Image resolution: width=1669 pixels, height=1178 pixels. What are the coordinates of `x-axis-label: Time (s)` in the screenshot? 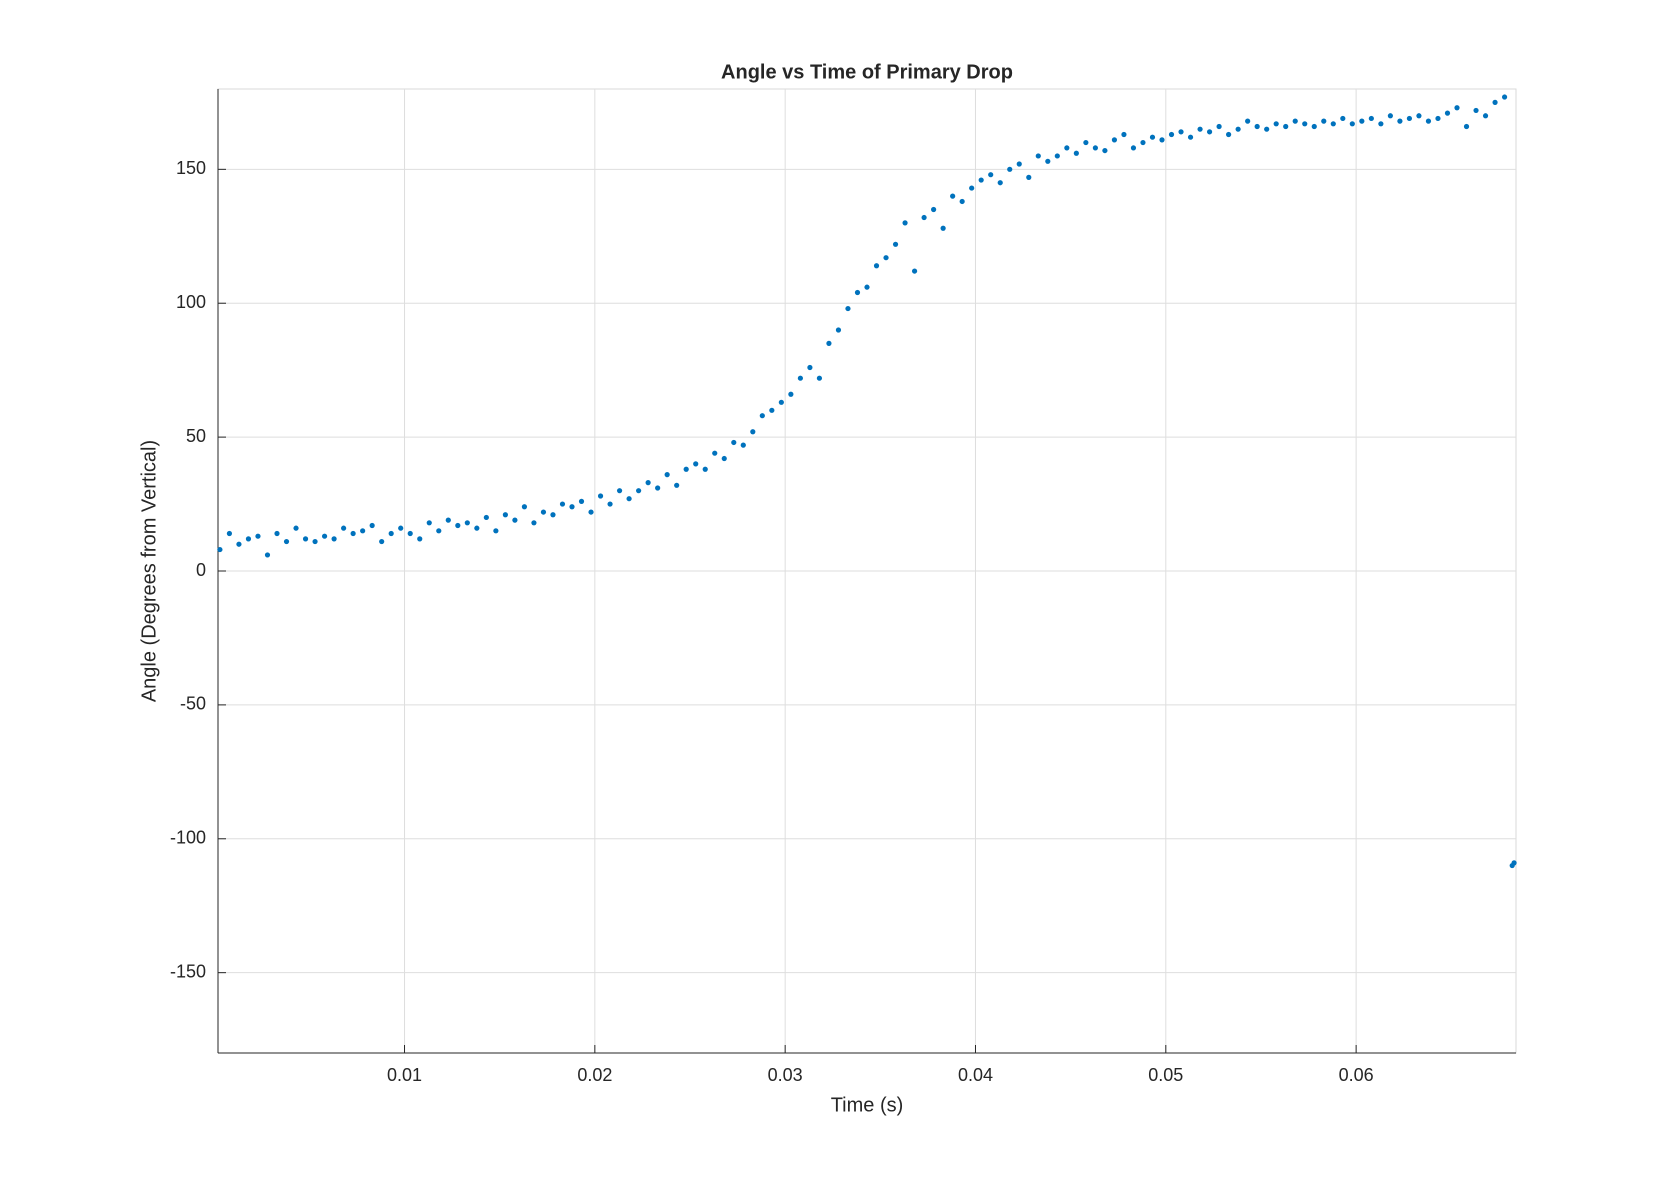 It's located at (867, 1105).